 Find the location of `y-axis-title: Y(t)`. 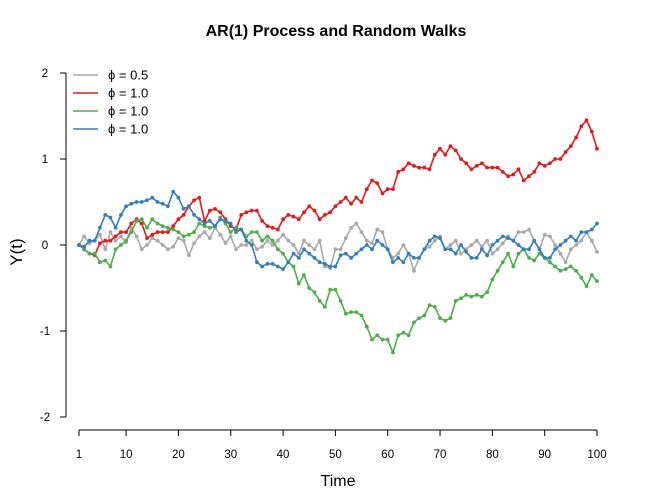

y-axis-title: Y(t) is located at coordinates (16, 251).